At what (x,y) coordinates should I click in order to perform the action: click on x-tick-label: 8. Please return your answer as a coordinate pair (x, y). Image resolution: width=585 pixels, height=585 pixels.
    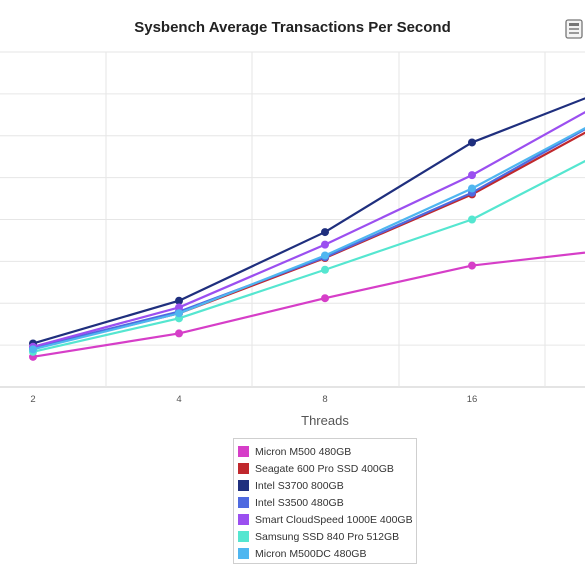
    Looking at the image, I should click on (324, 399).